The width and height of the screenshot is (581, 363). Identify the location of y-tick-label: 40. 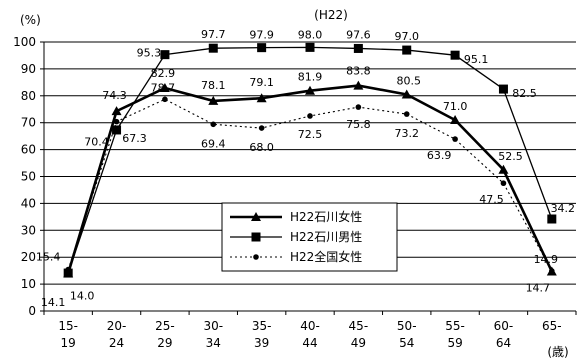
(28, 203).